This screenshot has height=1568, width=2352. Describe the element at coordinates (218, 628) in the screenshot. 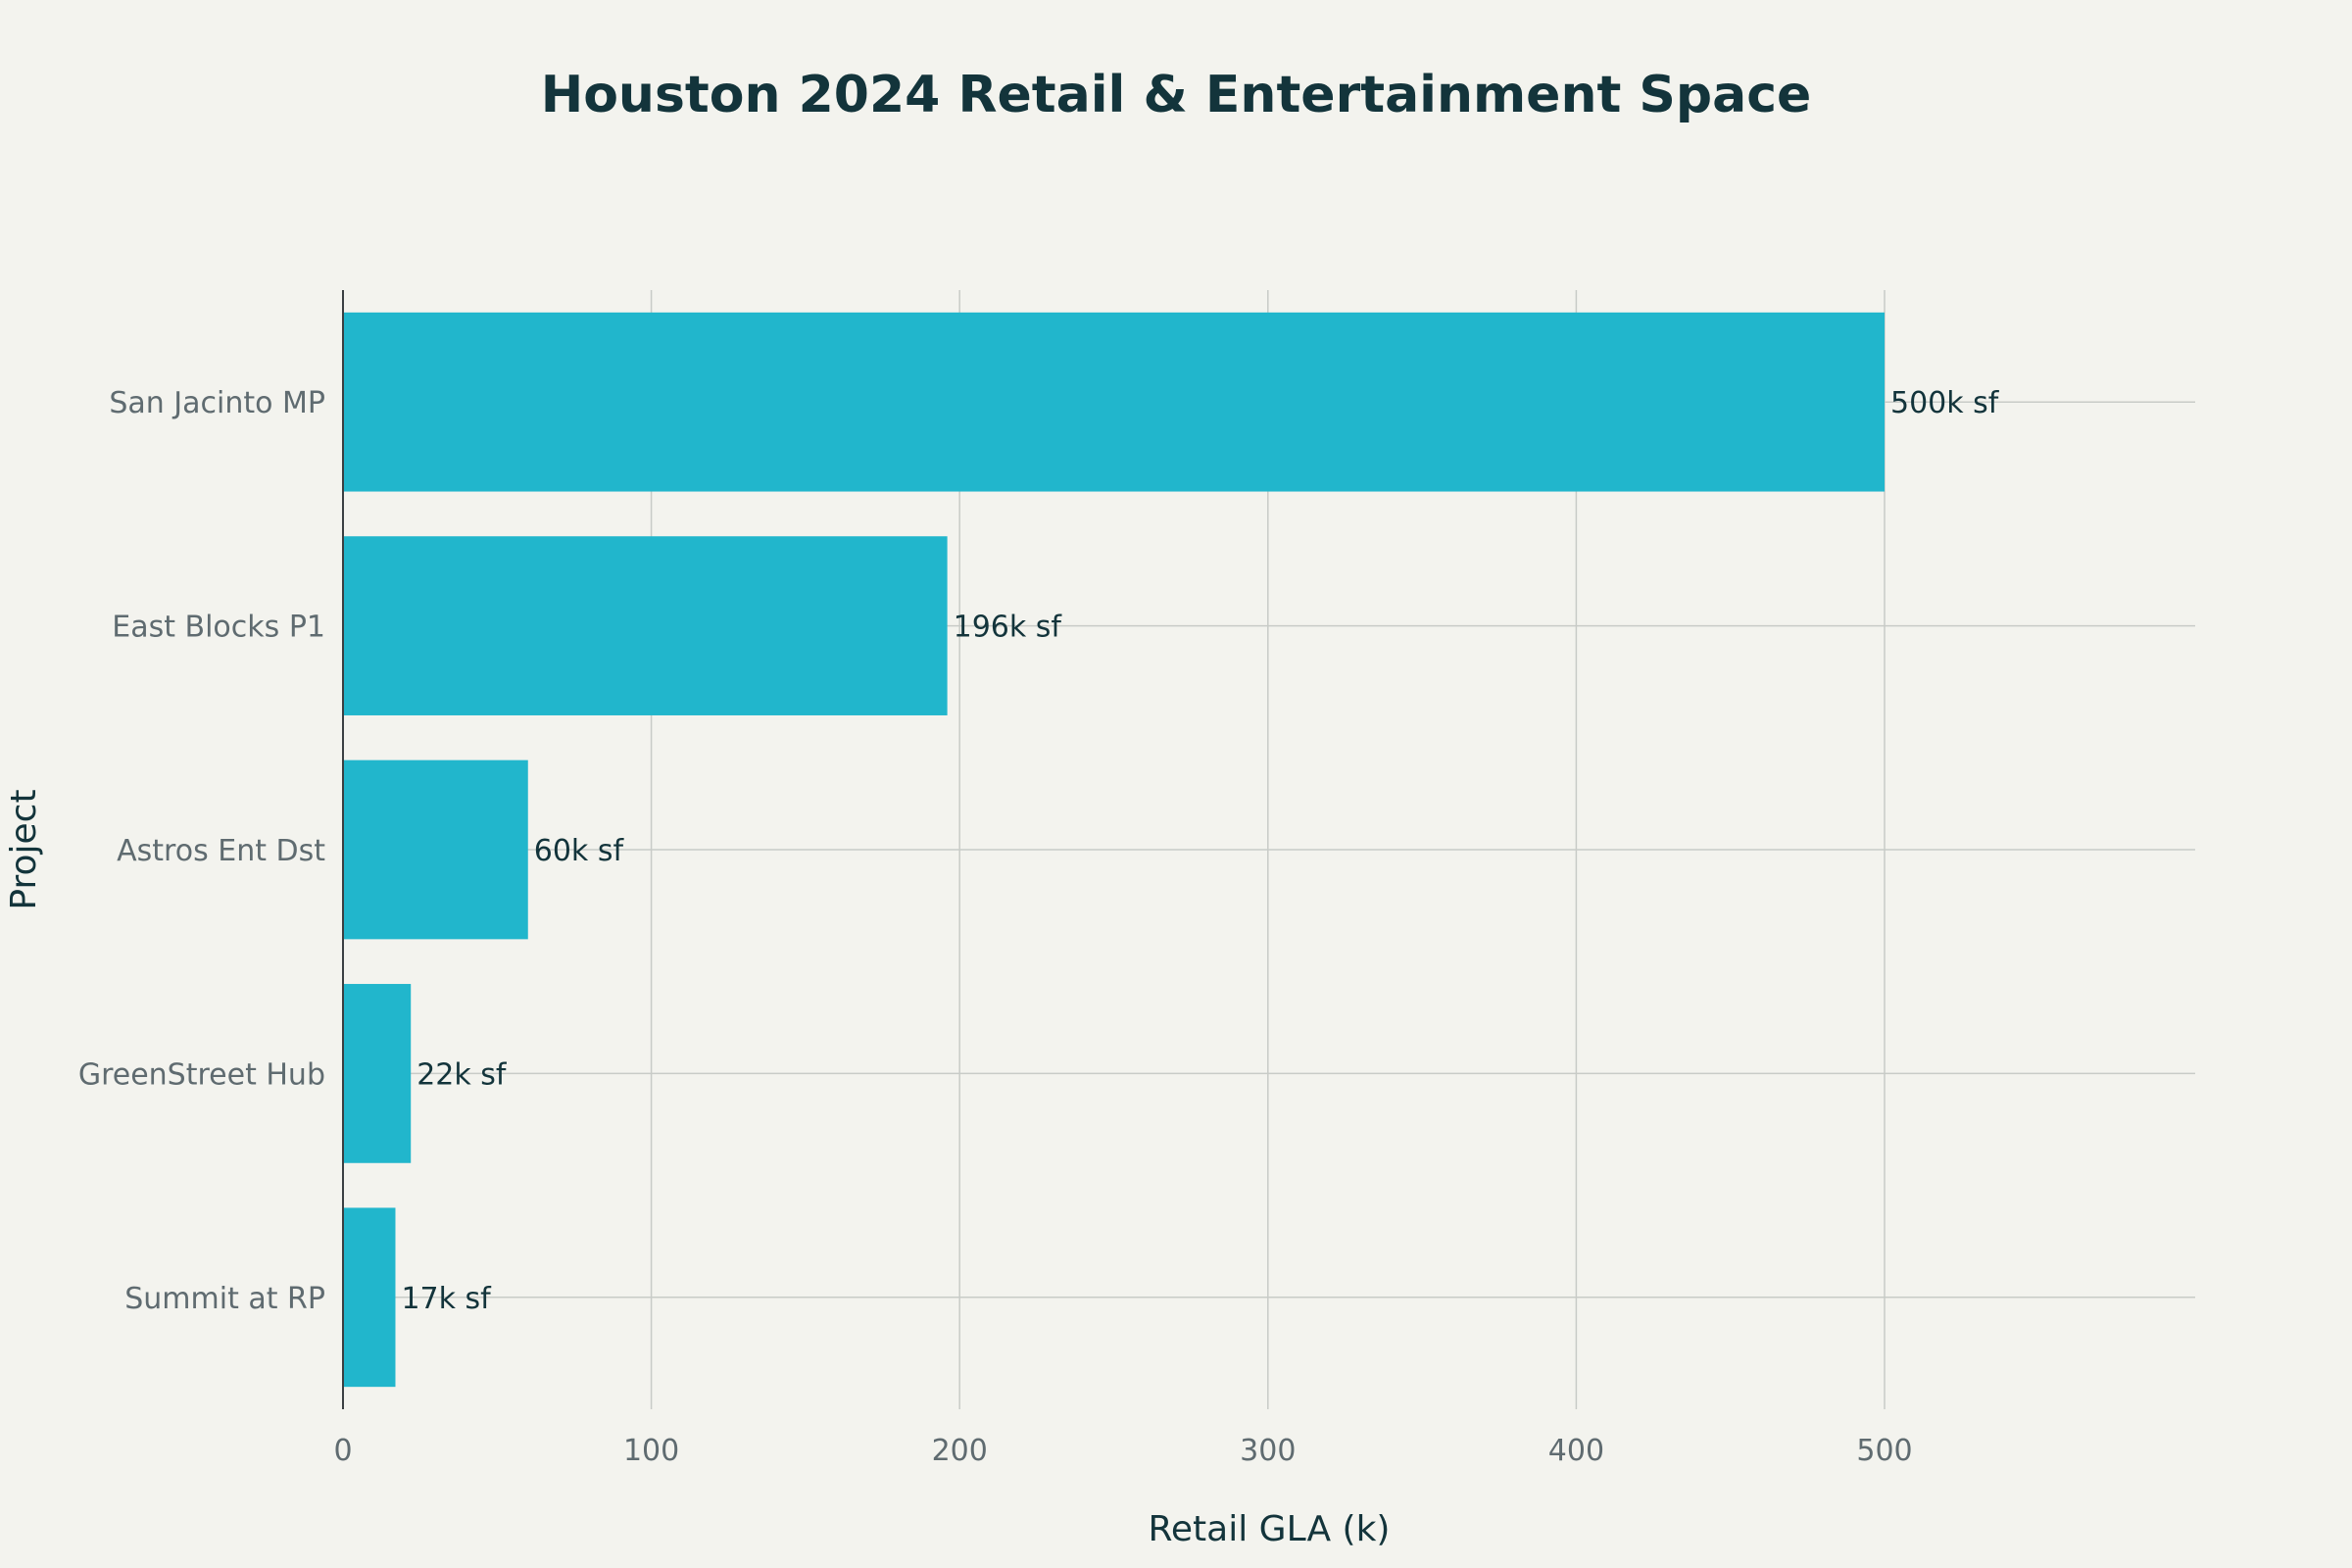

I see `y-tick-label: East Blocks P1` at that location.